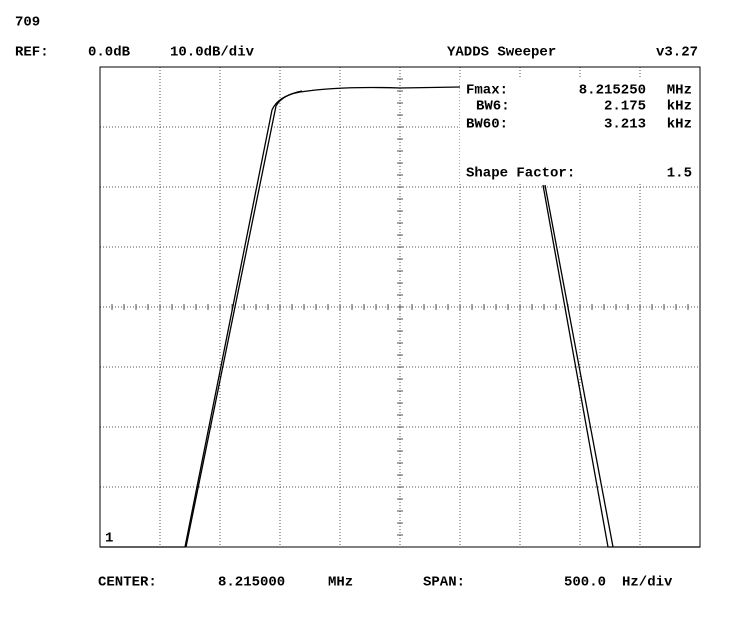 This screenshot has height=626, width=740. Describe the element at coordinates (579, 131) in the screenshot. I see `readout-box` at that location.